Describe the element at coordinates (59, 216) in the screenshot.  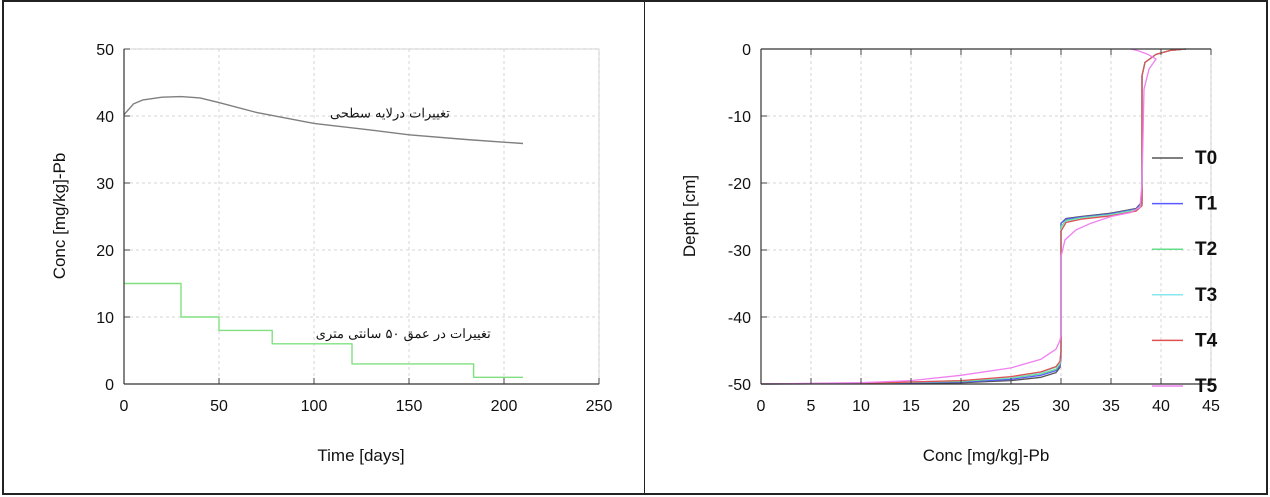
I see `y-axis-label: Conc [mg/kg]-Pb` at that location.